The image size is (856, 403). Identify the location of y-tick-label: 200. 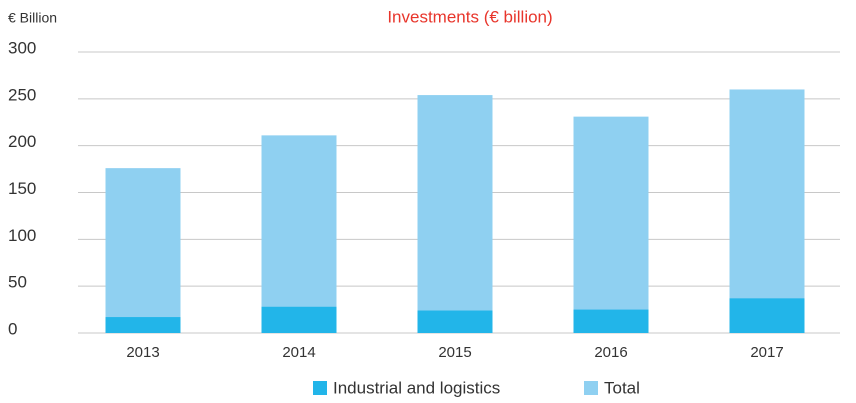
(22, 141).